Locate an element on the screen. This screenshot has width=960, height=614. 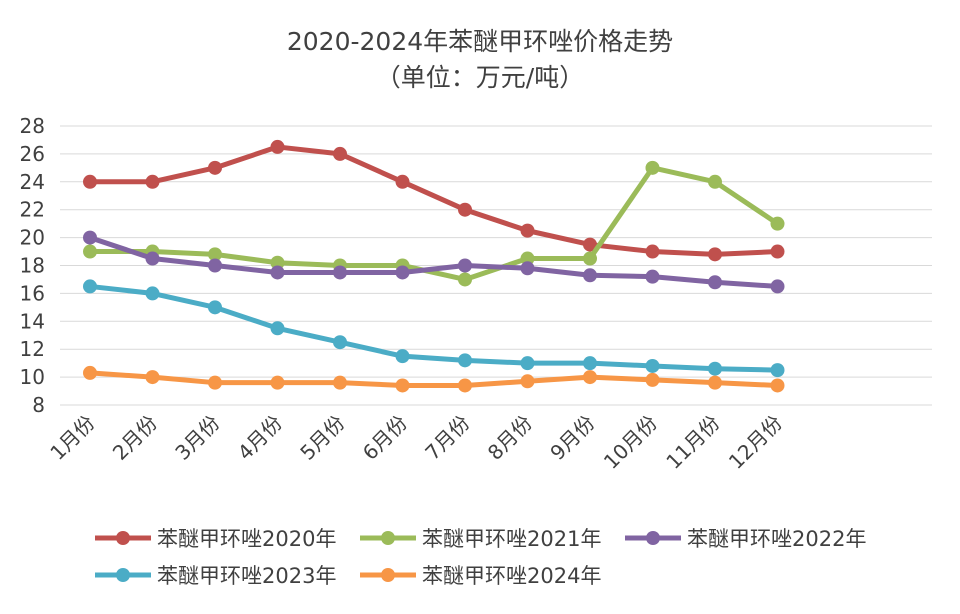
legend-item: 苯醚甲环唑2024年 is located at coordinates (480, 576).